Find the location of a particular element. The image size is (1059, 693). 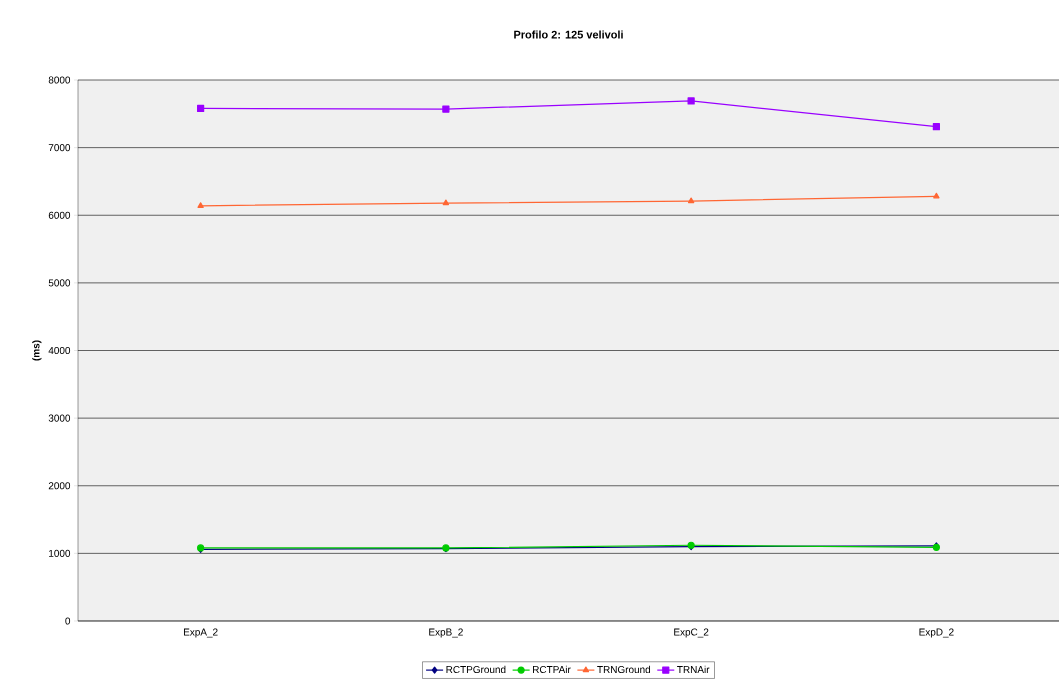

x-tick-label: ExpC_2 is located at coordinates (691, 633).